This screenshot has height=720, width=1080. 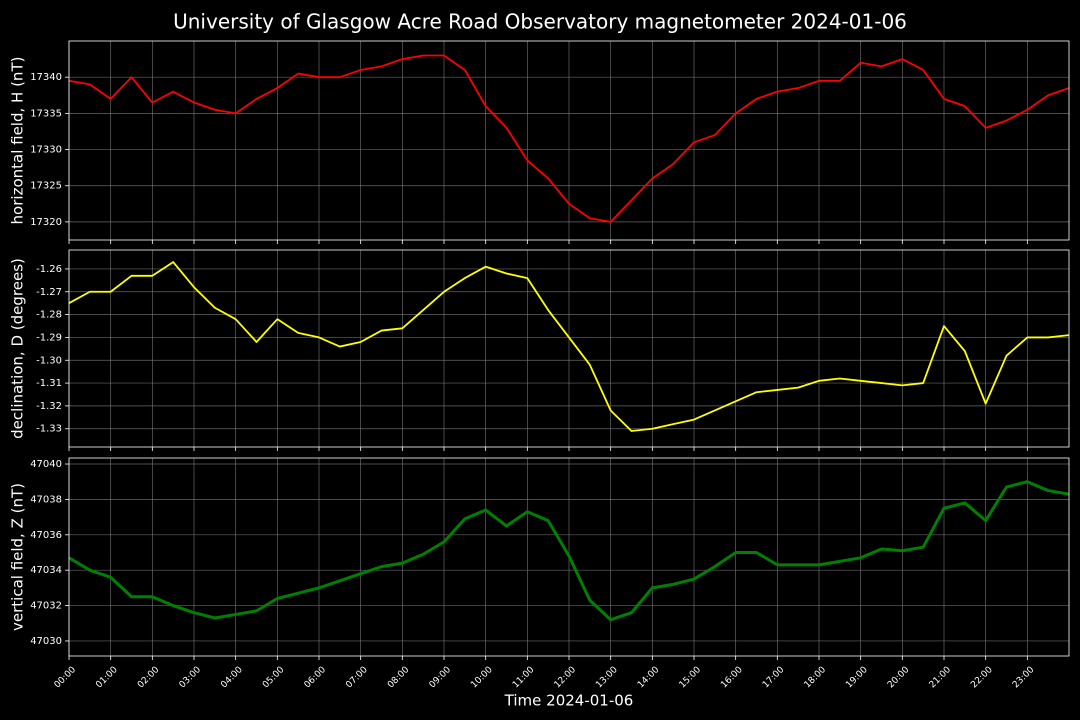 I want to click on y-tick-label: 17325, so click(x=46, y=186).